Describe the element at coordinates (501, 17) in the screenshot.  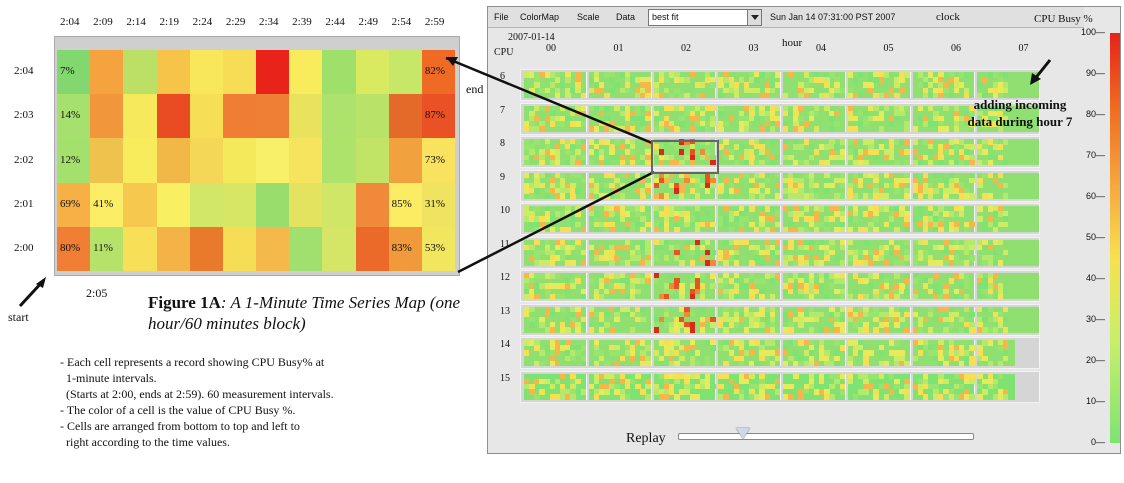
I see `menu-file: File` at that location.